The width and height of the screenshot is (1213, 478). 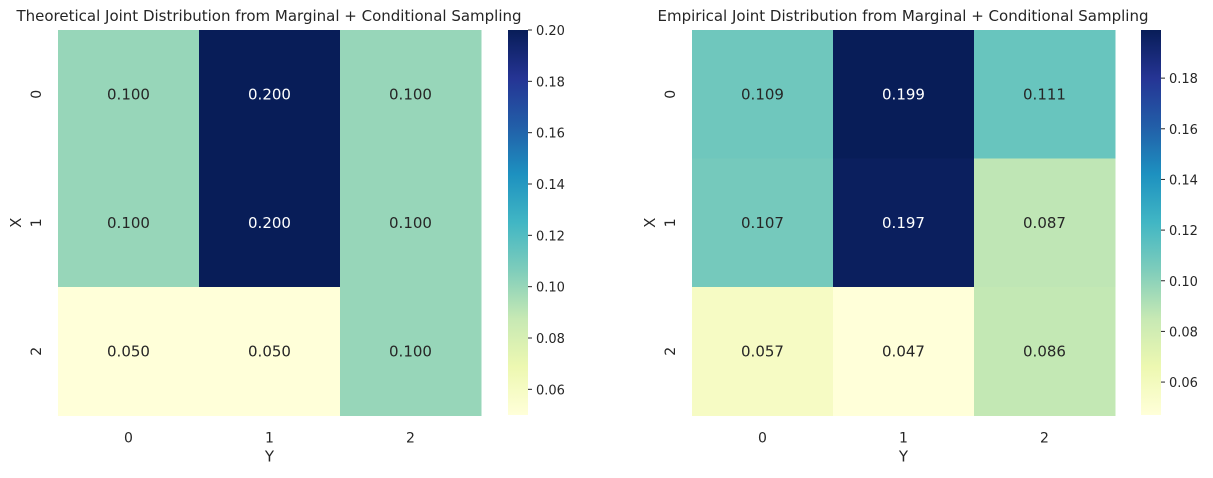 I want to click on cell-annotation: 0.109, so click(x=762, y=94).